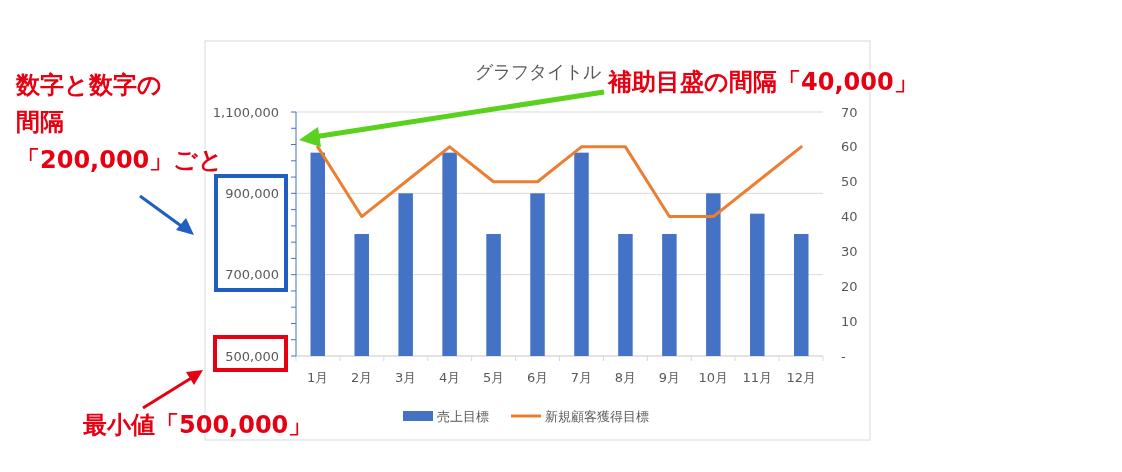 This screenshot has width=1122, height=472. Describe the element at coordinates (362, 377) in the screenshot. I see `x-tick-label: 2月` at that location.